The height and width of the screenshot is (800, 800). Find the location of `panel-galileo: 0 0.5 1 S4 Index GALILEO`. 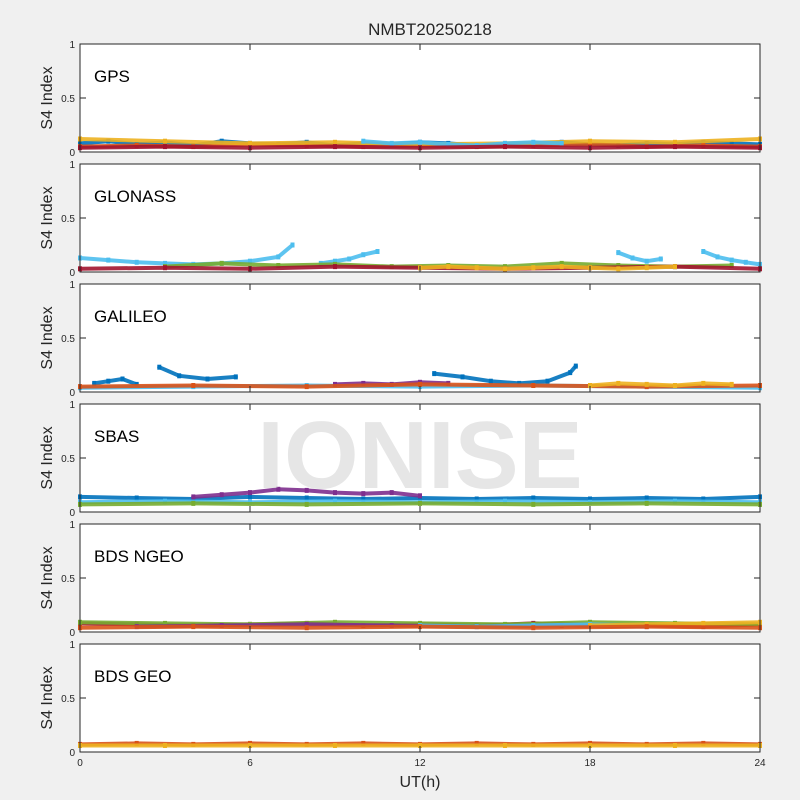

panel-galileo: 0 0.5 1 S4 Index GALILEO is located at coordinates (400, 339).